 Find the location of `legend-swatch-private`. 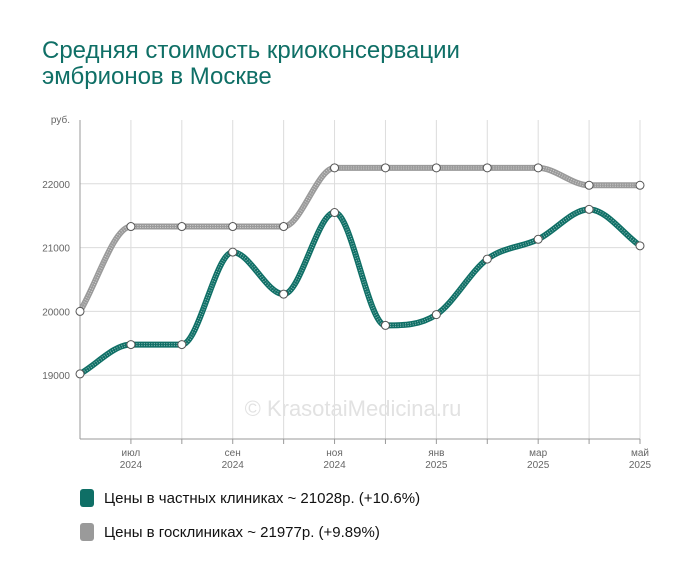

legend-swatch-private is located at coordinates (87, 498).